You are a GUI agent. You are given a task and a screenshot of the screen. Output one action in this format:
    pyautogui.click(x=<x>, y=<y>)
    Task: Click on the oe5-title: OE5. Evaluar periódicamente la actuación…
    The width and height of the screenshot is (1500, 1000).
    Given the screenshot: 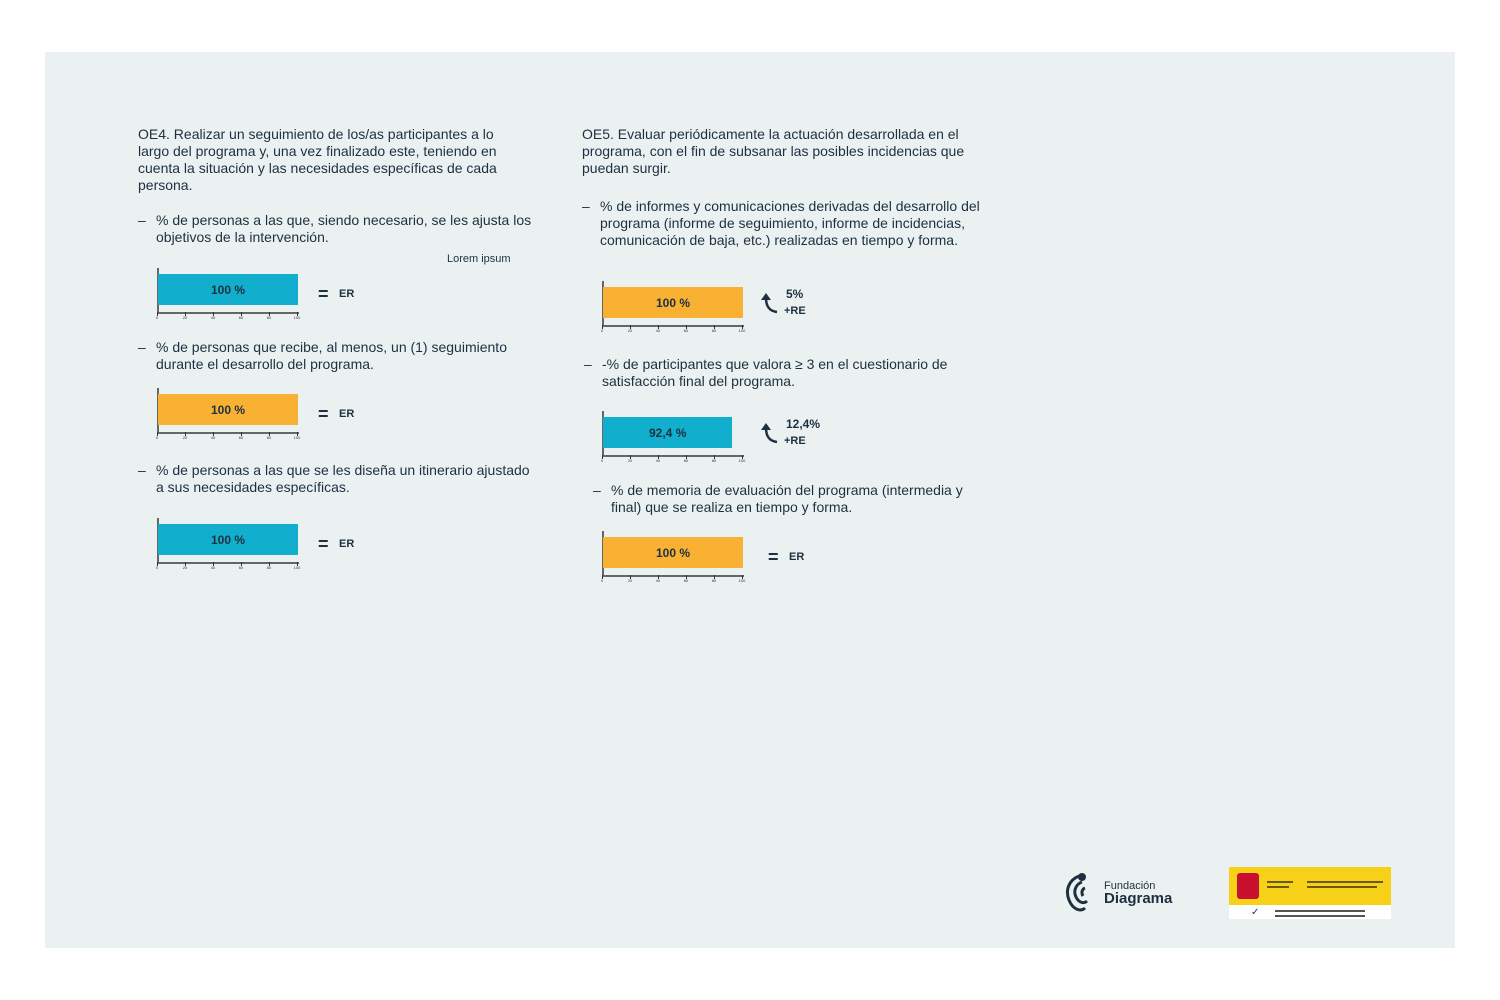 What is the action you would take?
    pyautogui.click(x=773, y=151)
    